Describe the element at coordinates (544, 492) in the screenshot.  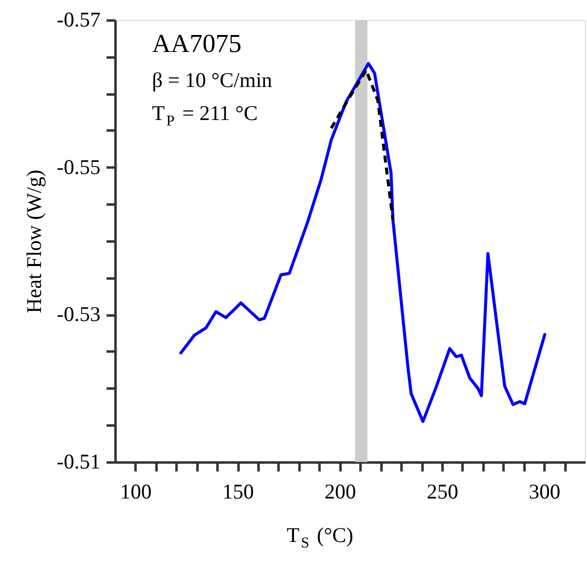
I see `x-tick-label: 300` at that location.